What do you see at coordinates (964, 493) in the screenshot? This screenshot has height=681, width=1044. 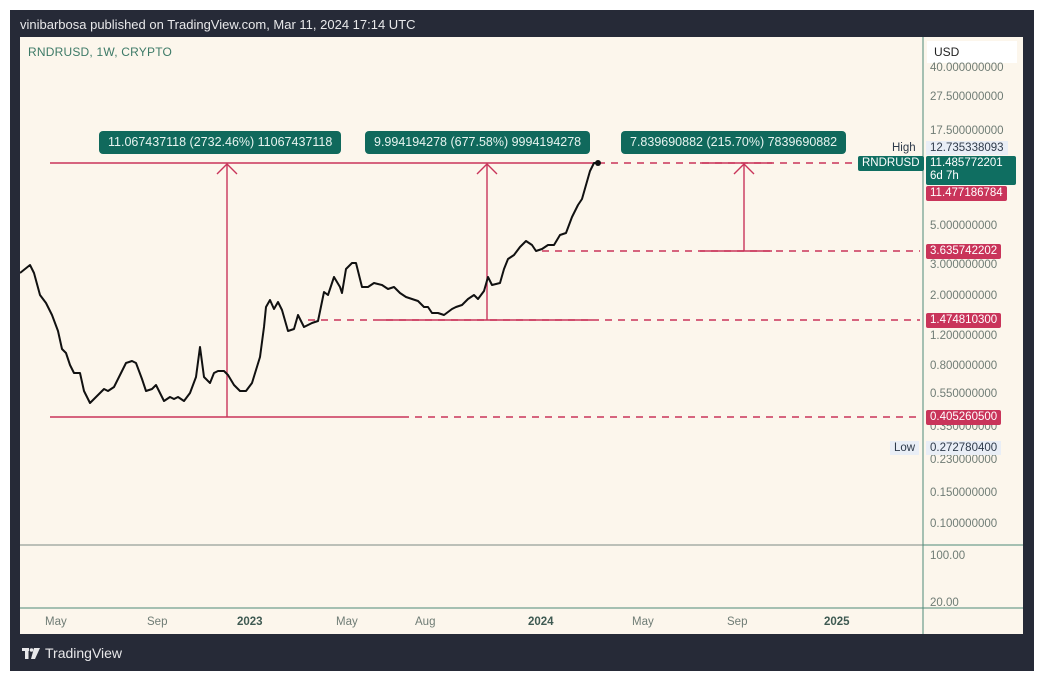 I see `y-tick: 0.150000000` at bounding box center [964, 493].